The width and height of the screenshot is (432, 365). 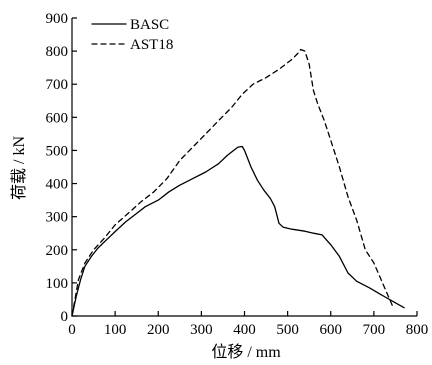 What do you see at coordinates (244, 330) in the screenshot?
I see `x-tick-label: 400` at bounding box center [244, 330].